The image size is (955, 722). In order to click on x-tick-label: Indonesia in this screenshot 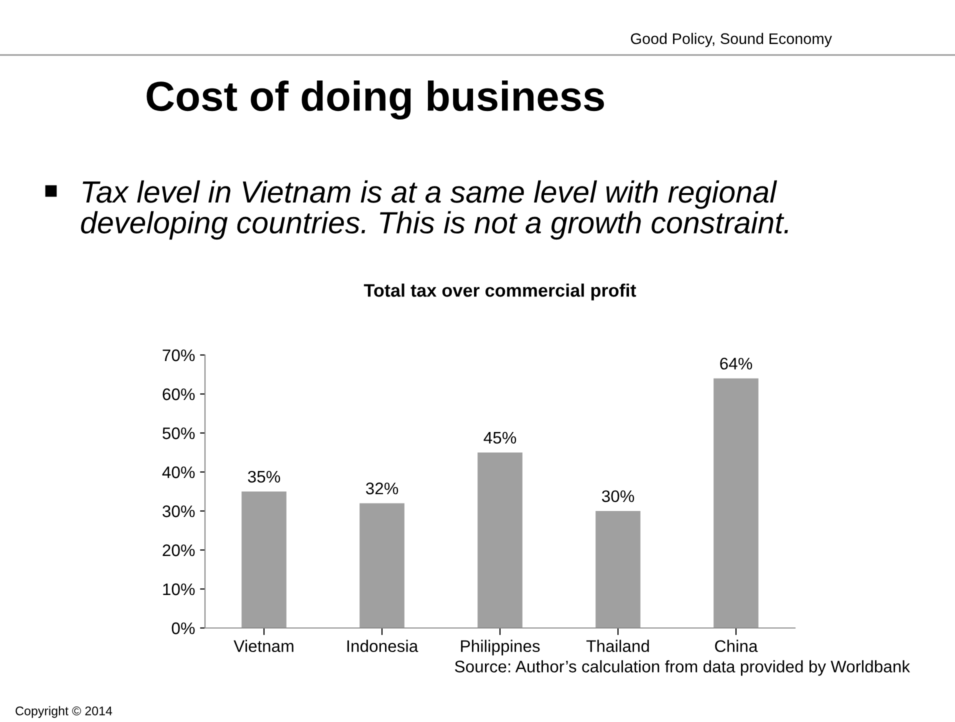, I will do `click(382, 646)`.